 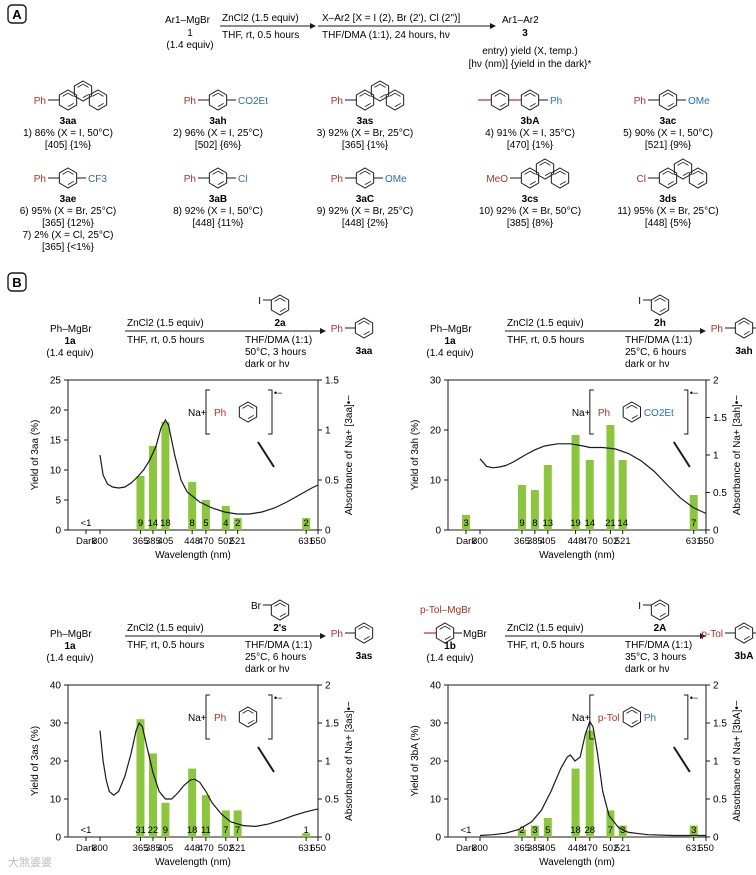 I want to click on compound-wavelength: [448] {2%}, so click(x=365, y=223).